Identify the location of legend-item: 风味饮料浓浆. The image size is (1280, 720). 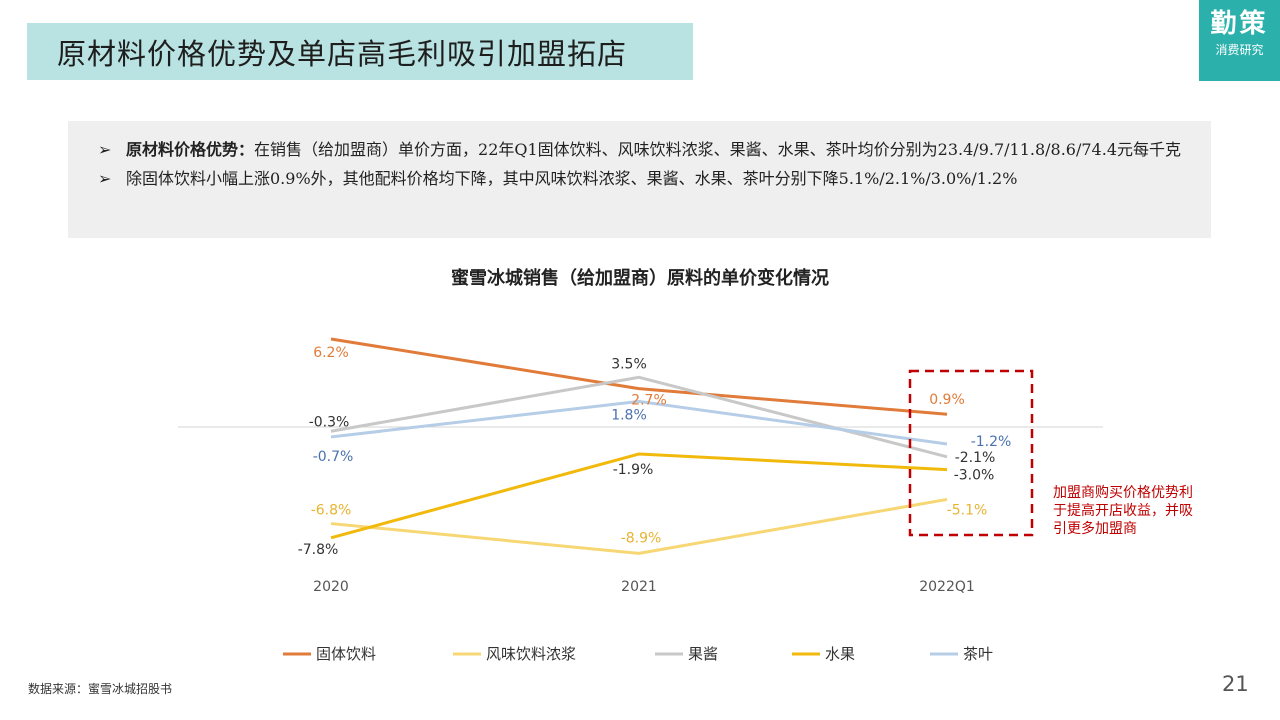
(514, 654).